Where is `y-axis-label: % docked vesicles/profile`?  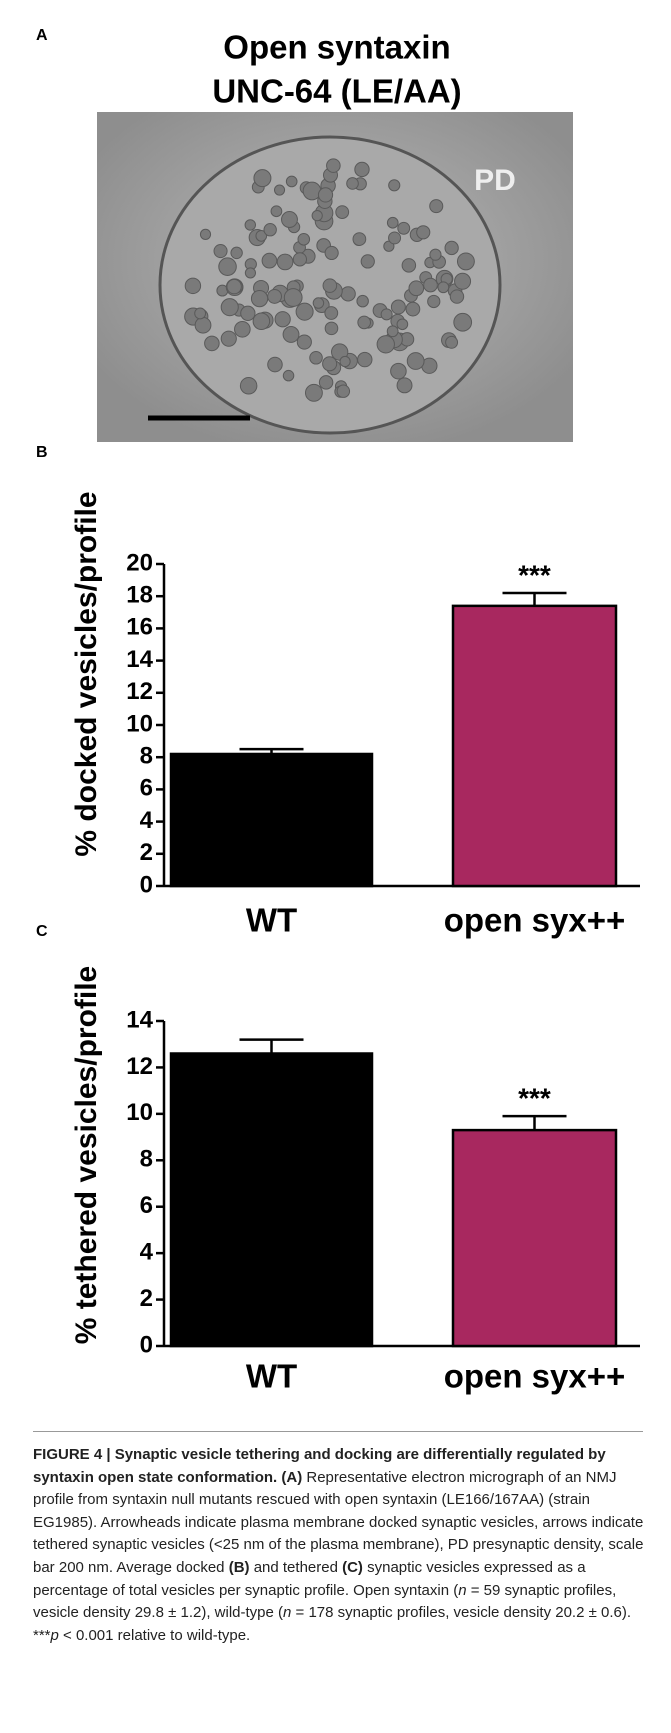
y-axis-label: % docked vesicles/profile is located at coordinates (86, 673).